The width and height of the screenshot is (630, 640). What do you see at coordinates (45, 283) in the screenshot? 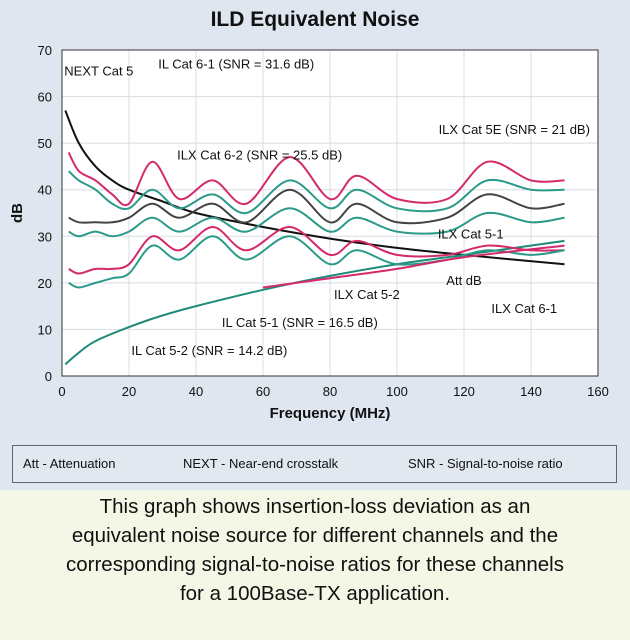
I see `y-tick-label: 20` at bounding box center [45, 283].